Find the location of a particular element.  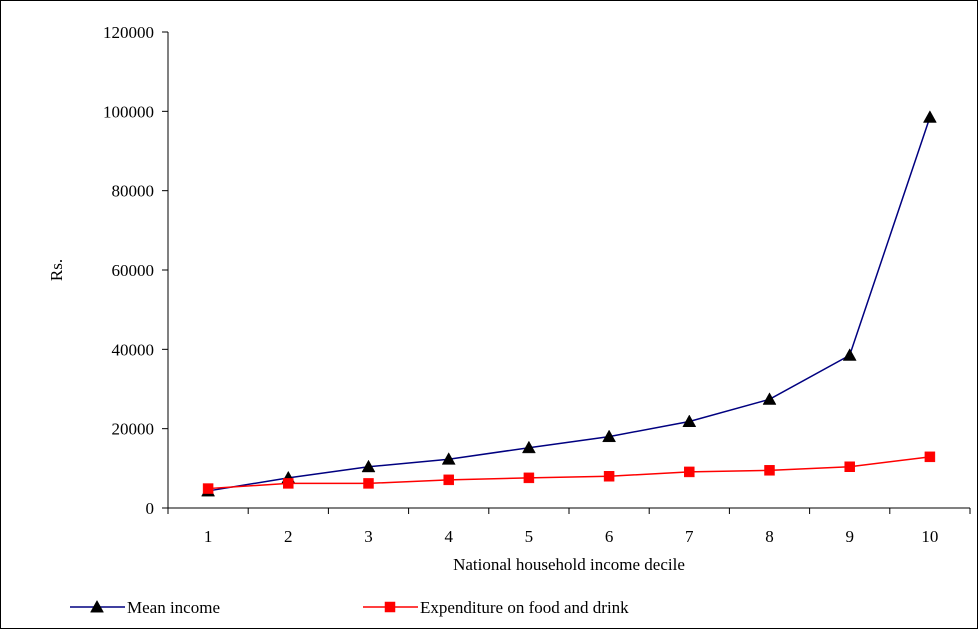

legend-item: Mean income is located at coordinates (145, 607).